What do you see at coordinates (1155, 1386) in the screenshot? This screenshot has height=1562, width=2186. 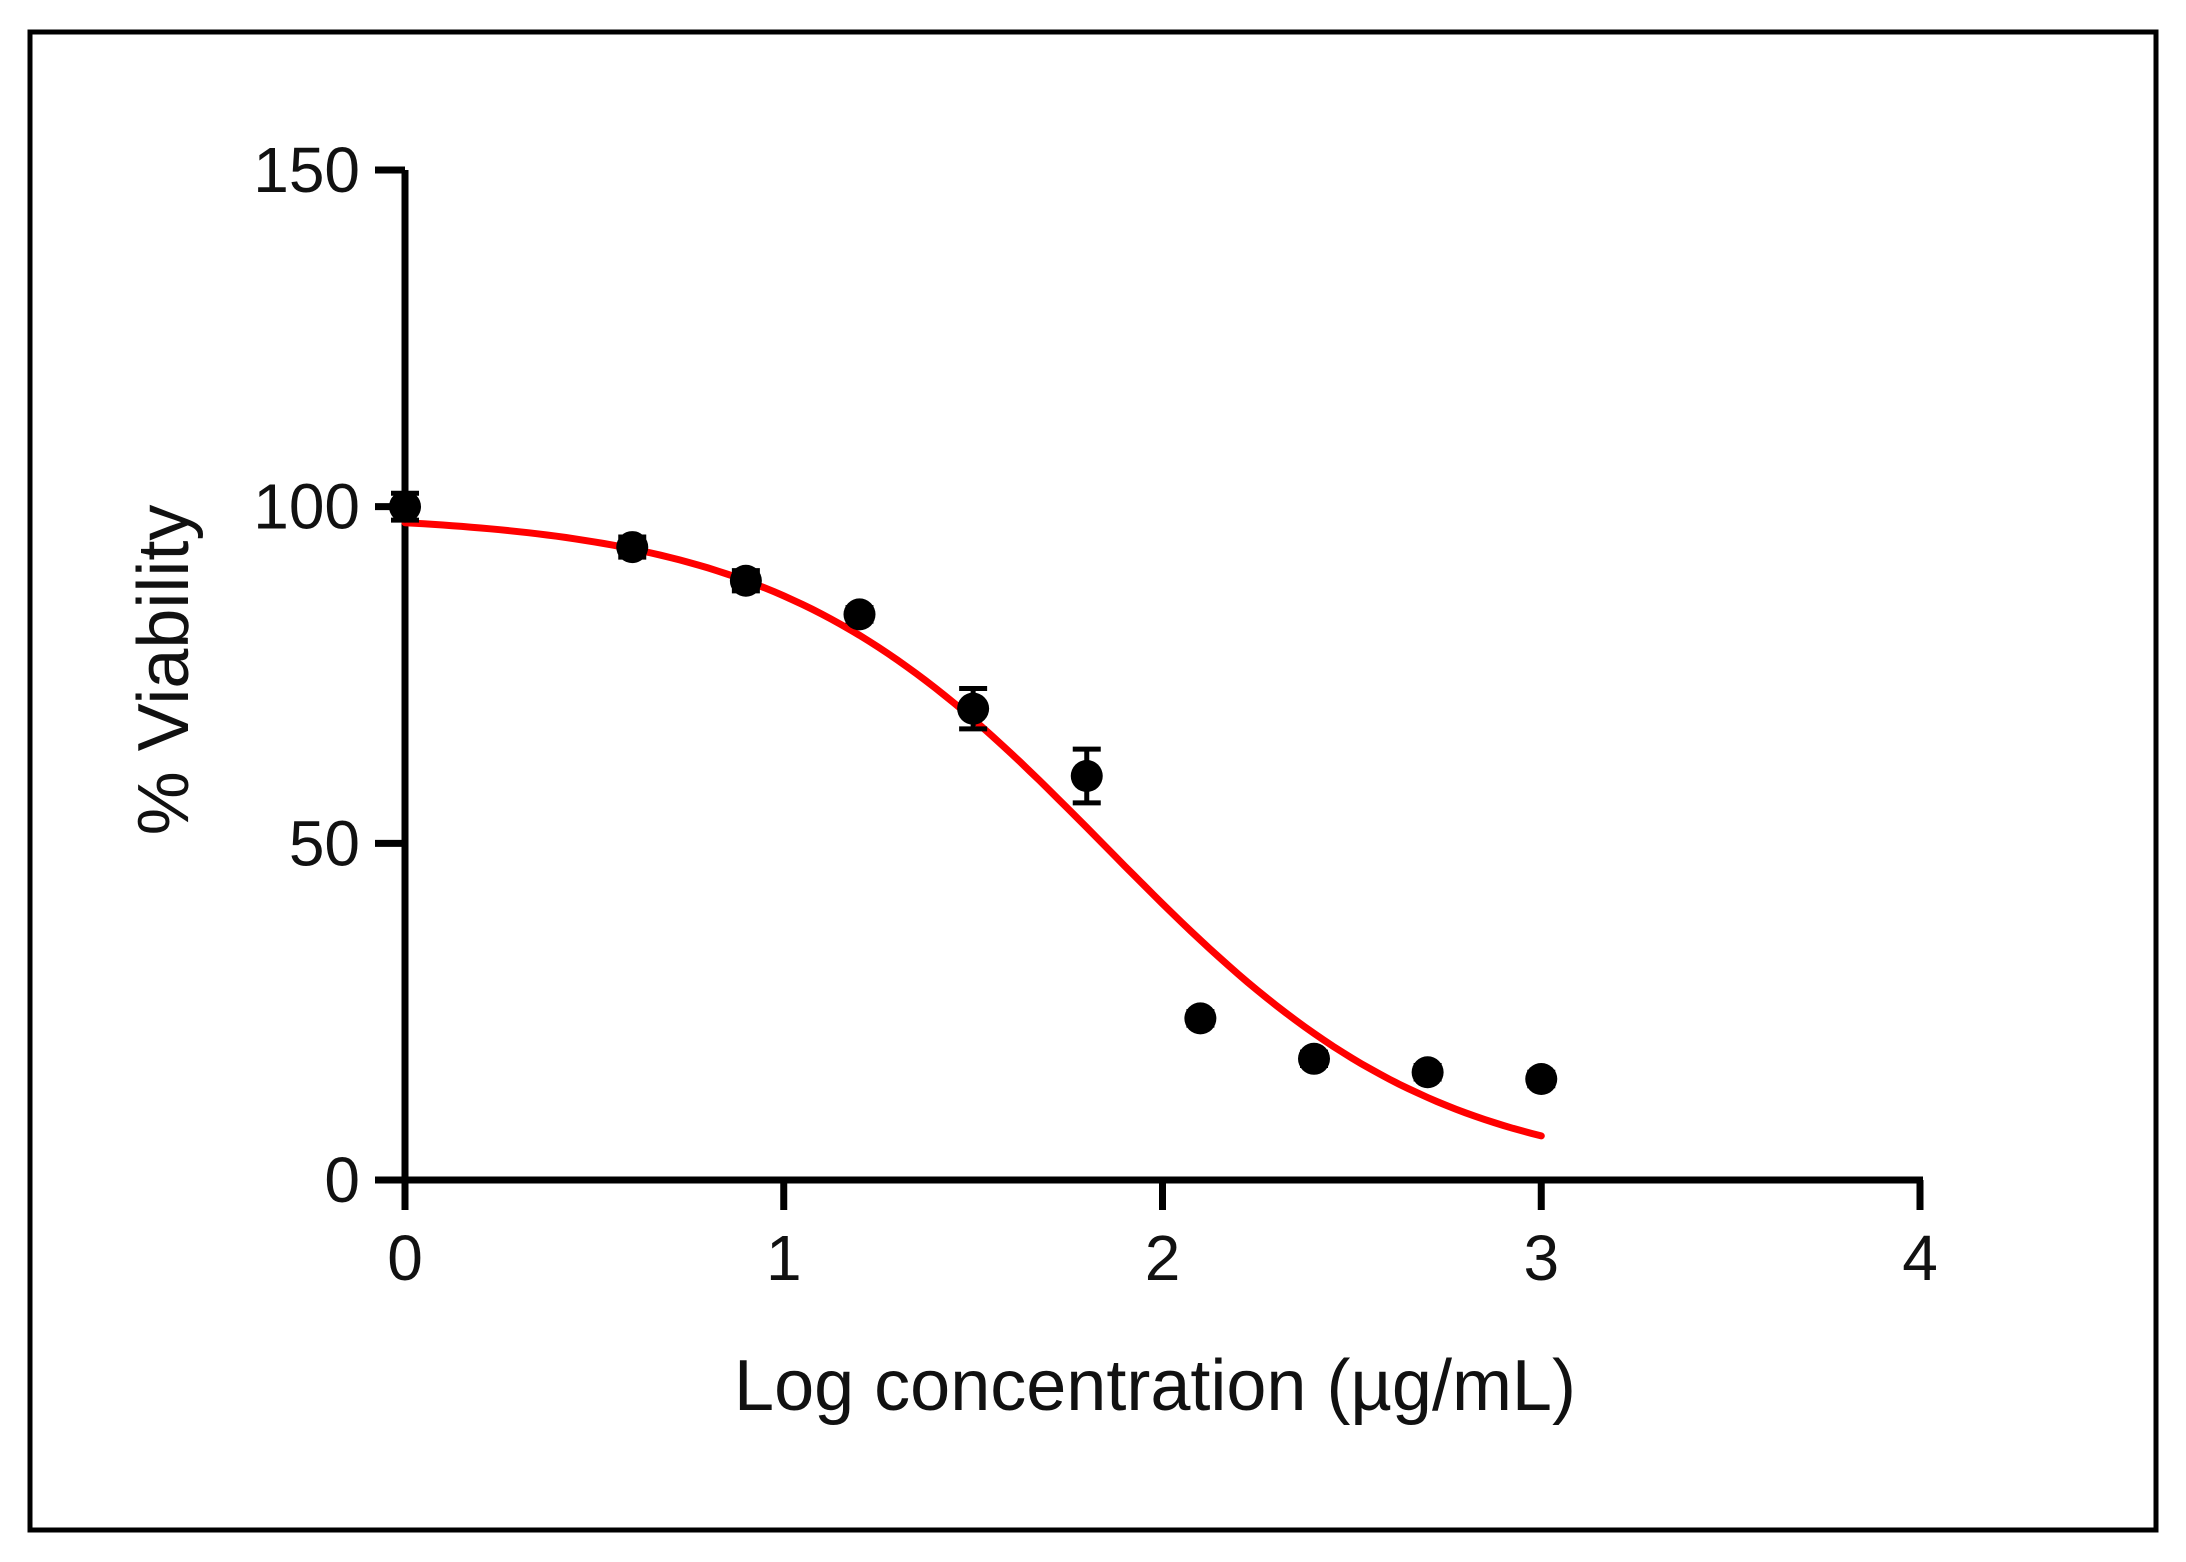 I see `x-axis-label: Log concentration (µg/mL)` at bounding box center [1155, 1386].